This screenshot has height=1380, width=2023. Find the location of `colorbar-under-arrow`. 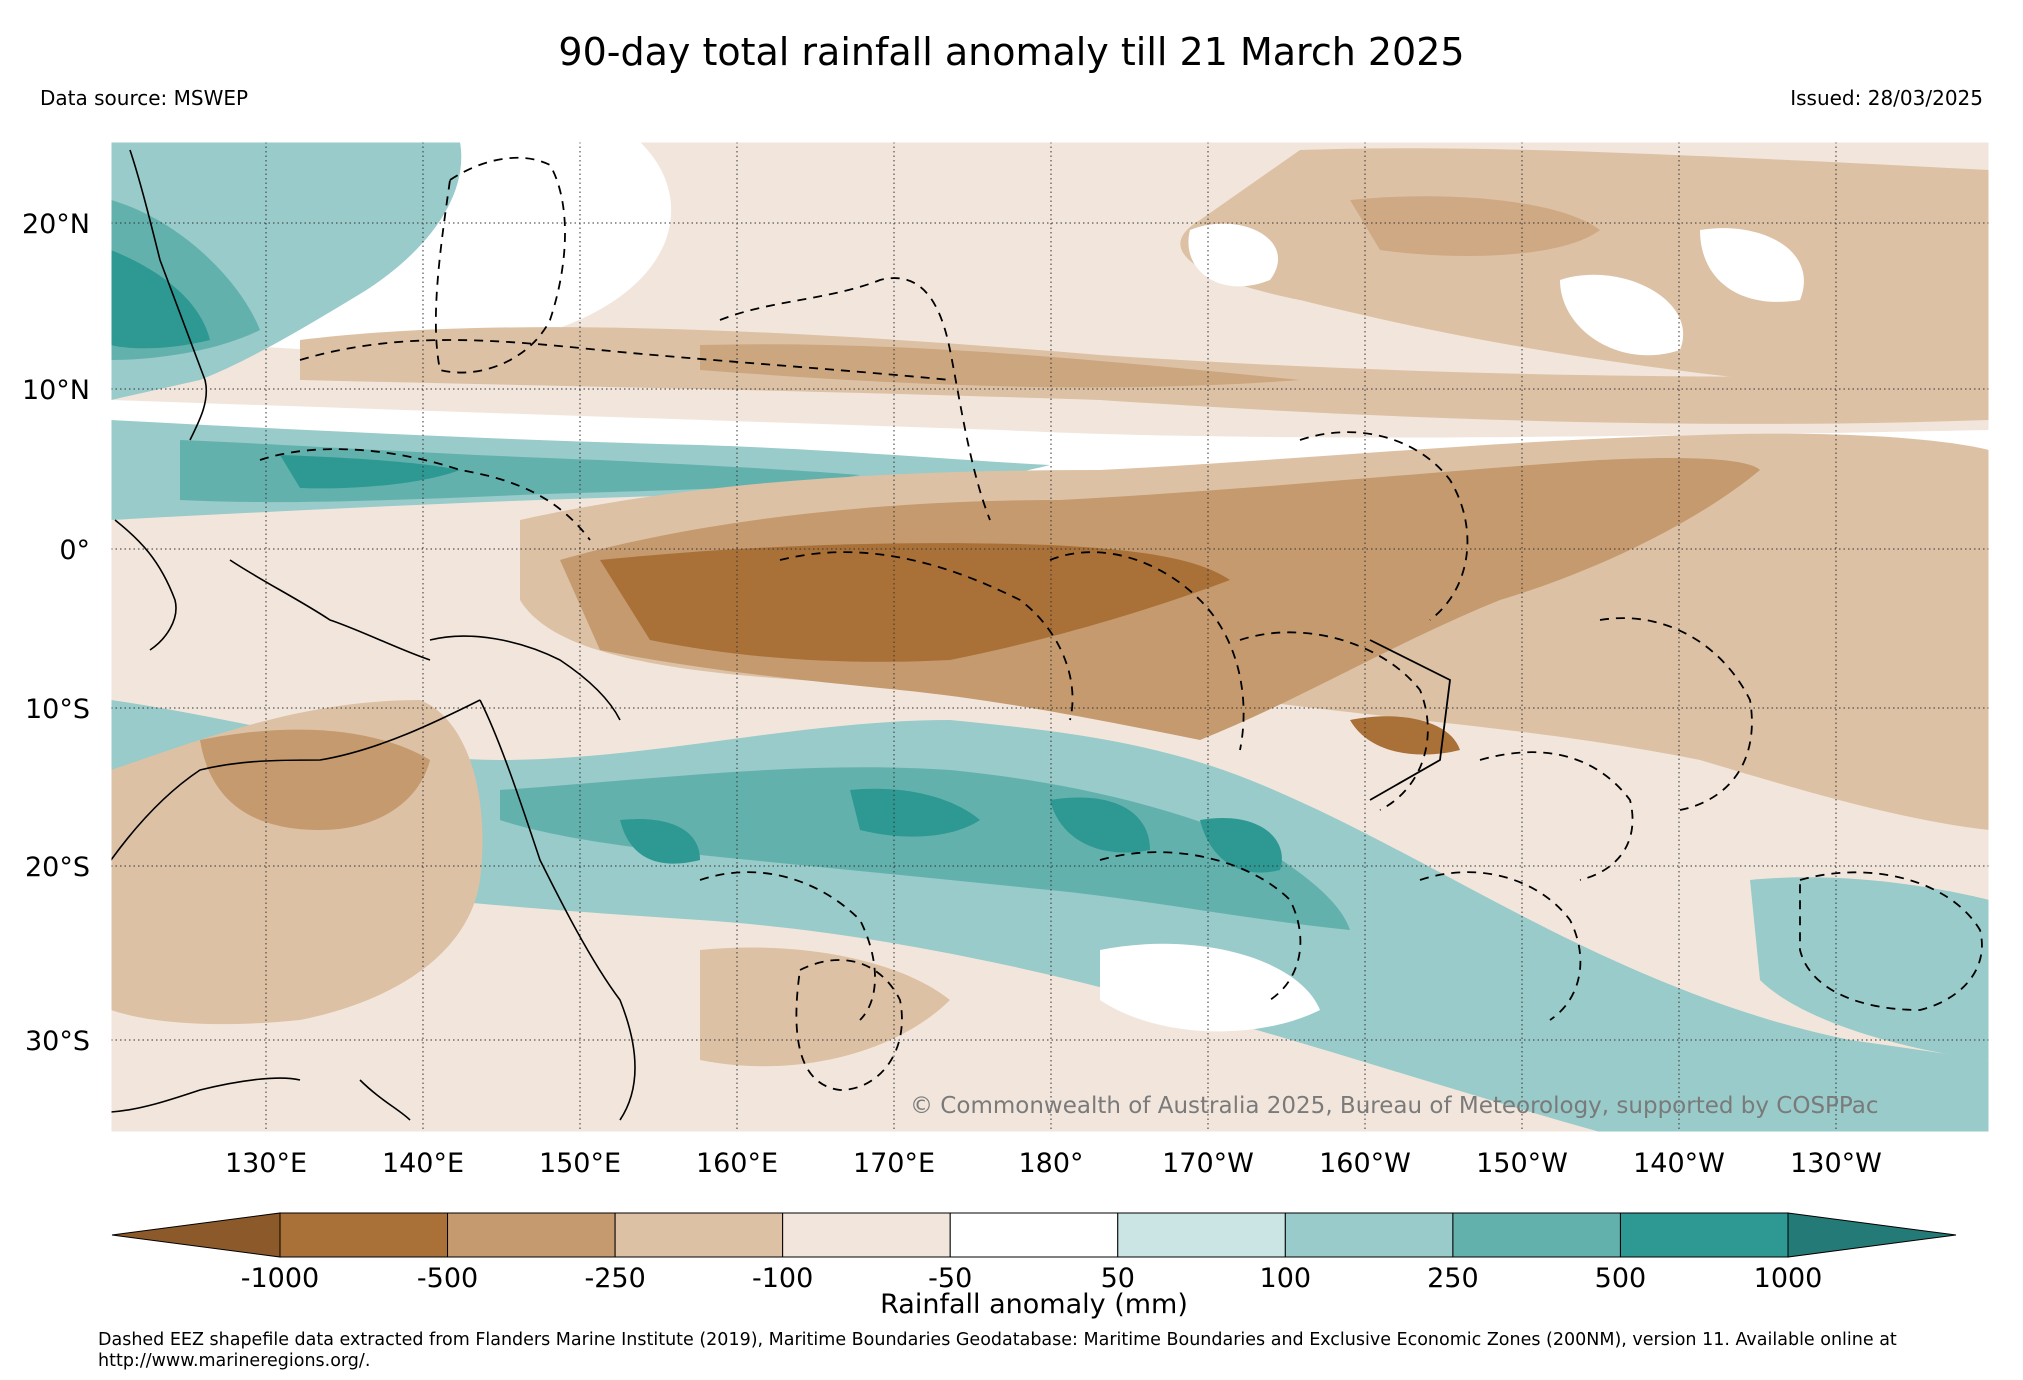

colorbar-under-arrow is located at coordinates (196, 1235).